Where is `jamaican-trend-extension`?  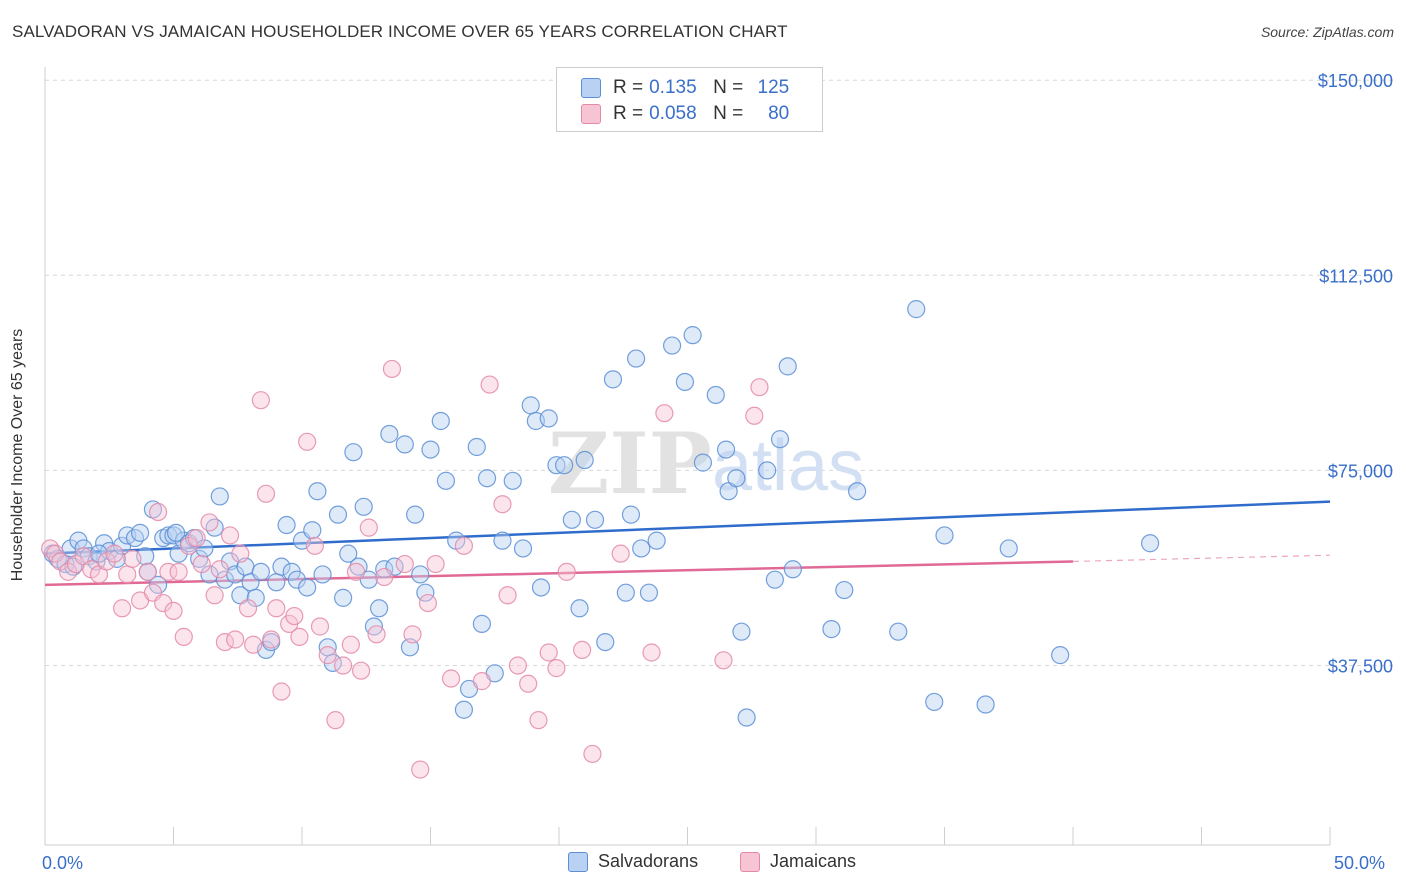 jamaican-trend-extension is located at coordinates (1201, 558).